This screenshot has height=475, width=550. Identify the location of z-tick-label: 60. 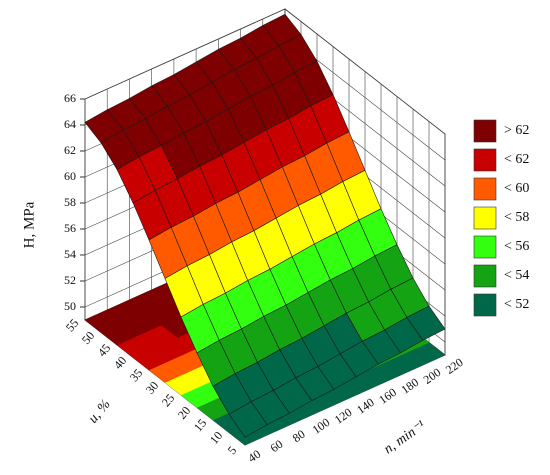
(70, 176).